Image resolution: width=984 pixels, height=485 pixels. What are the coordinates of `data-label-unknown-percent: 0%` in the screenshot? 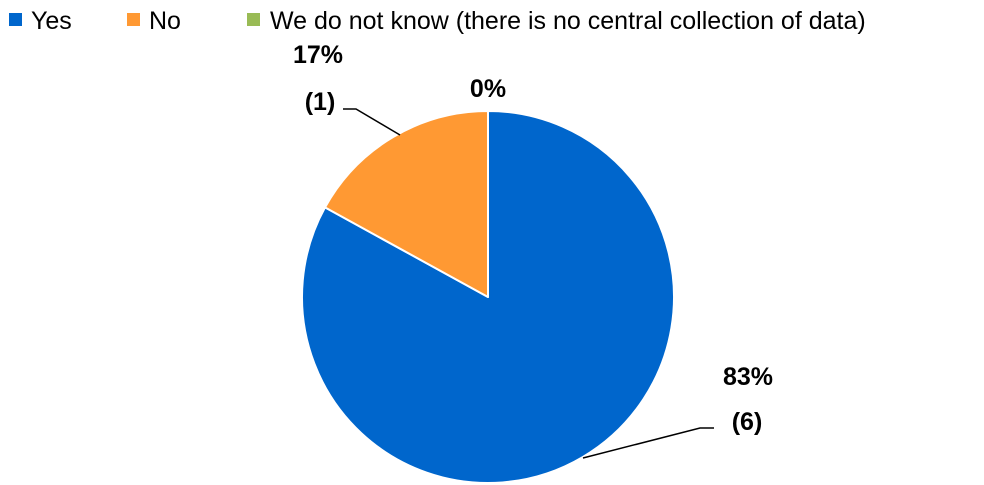 It's located at (488, 89).